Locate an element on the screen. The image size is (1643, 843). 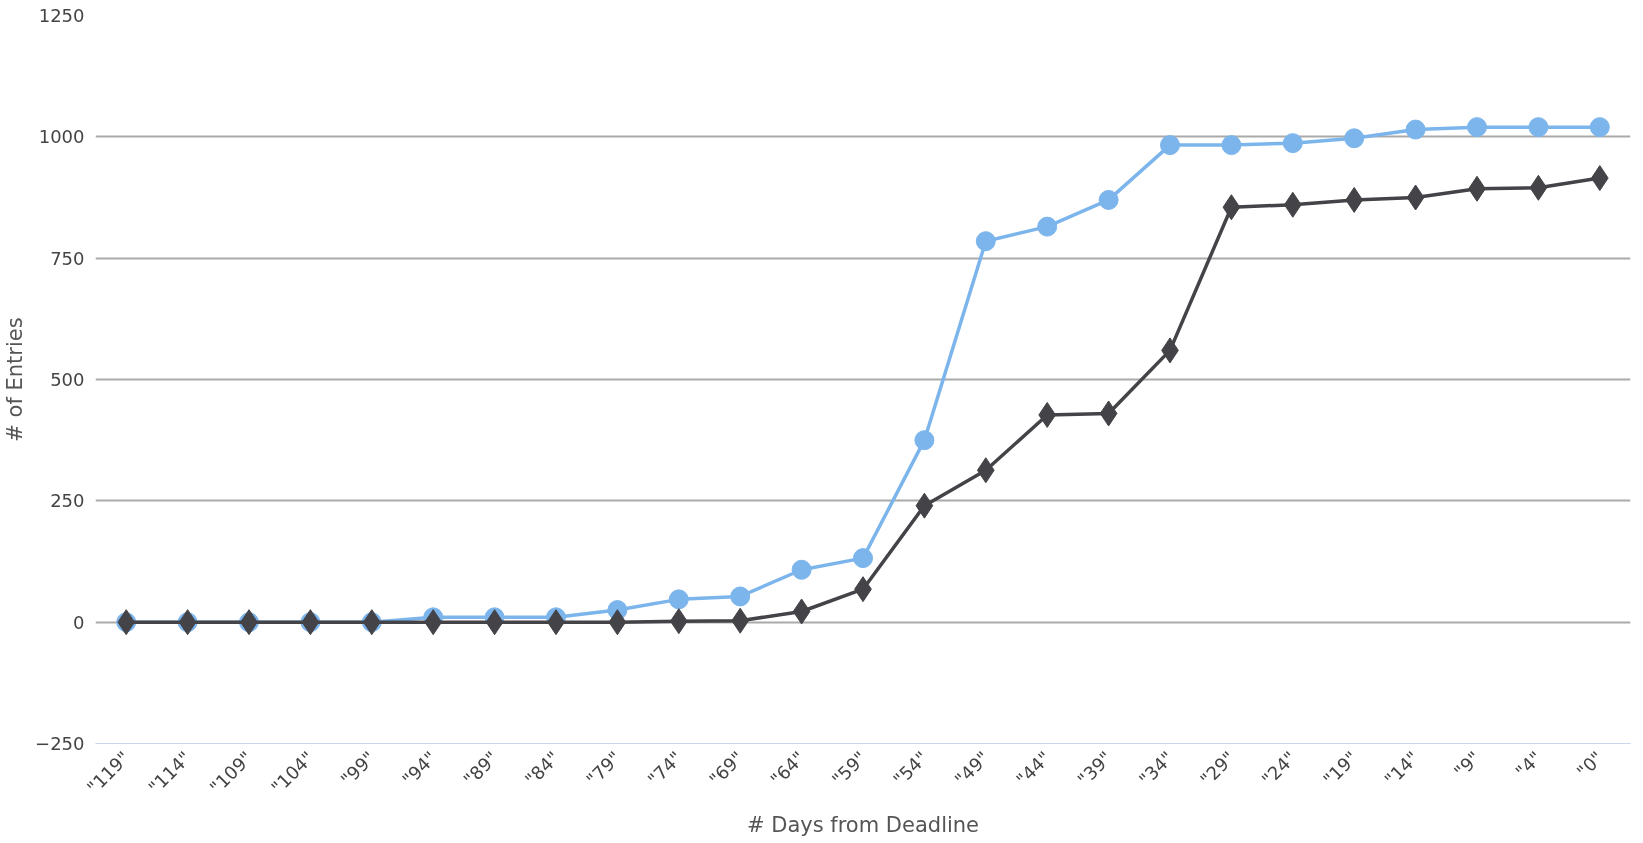
x-tick-label: "0" is located at coordinates (1590, 764).